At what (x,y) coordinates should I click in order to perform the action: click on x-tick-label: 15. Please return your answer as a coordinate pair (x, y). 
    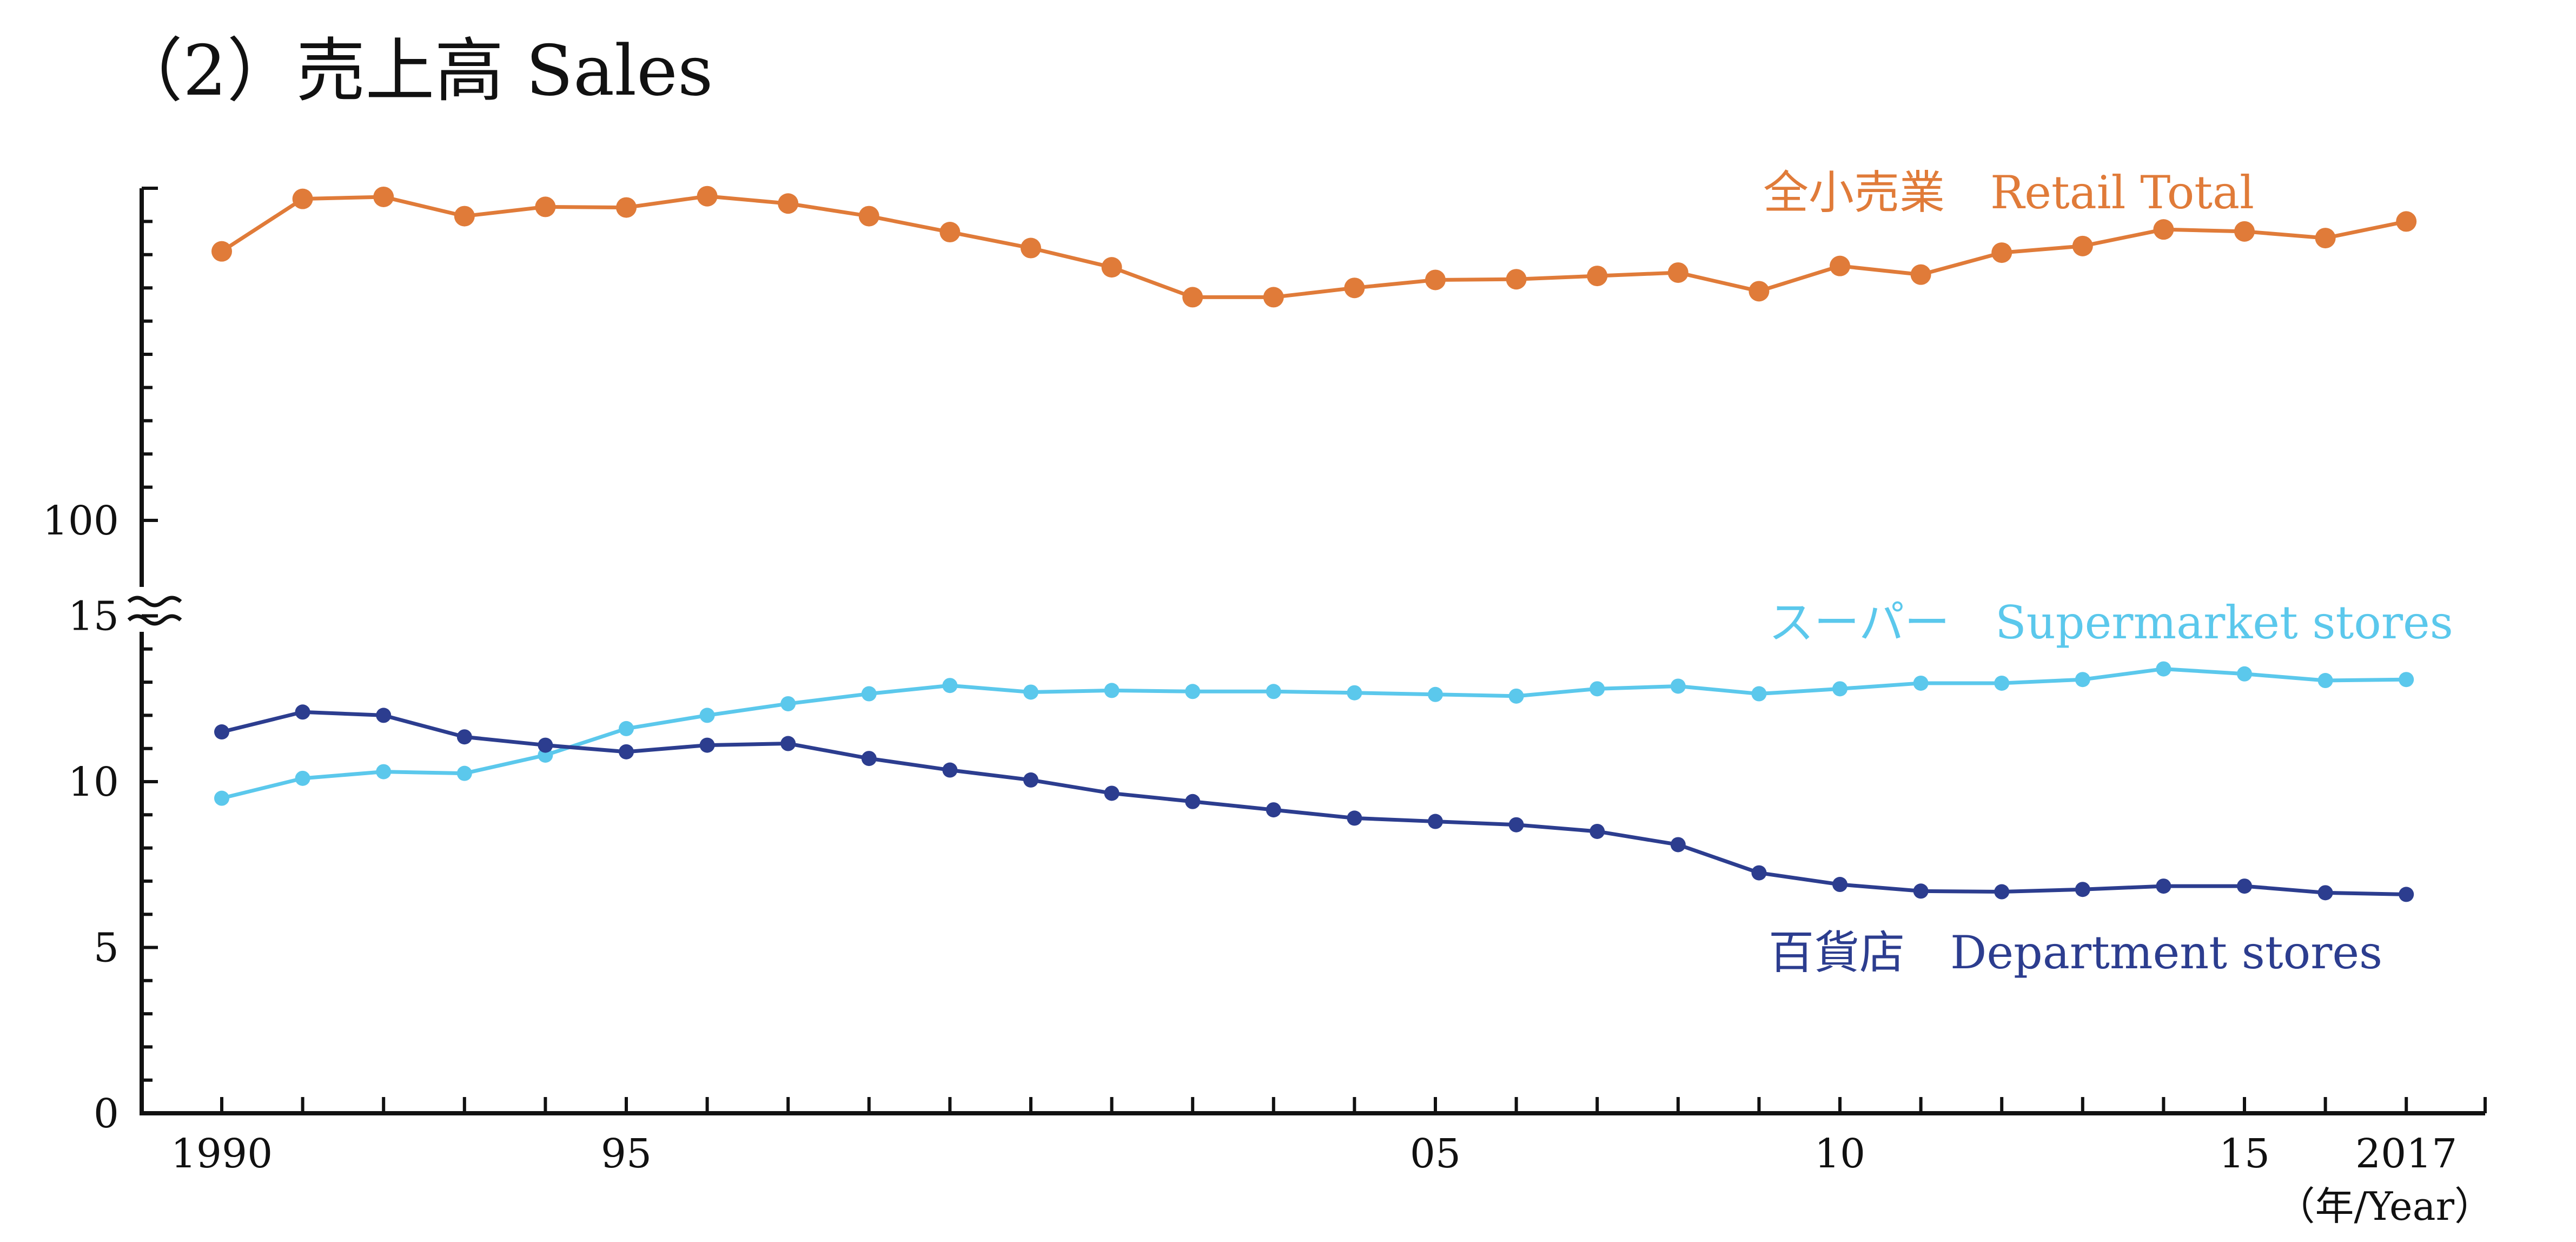
    Looking at the image, I should click on (2245, 1154).